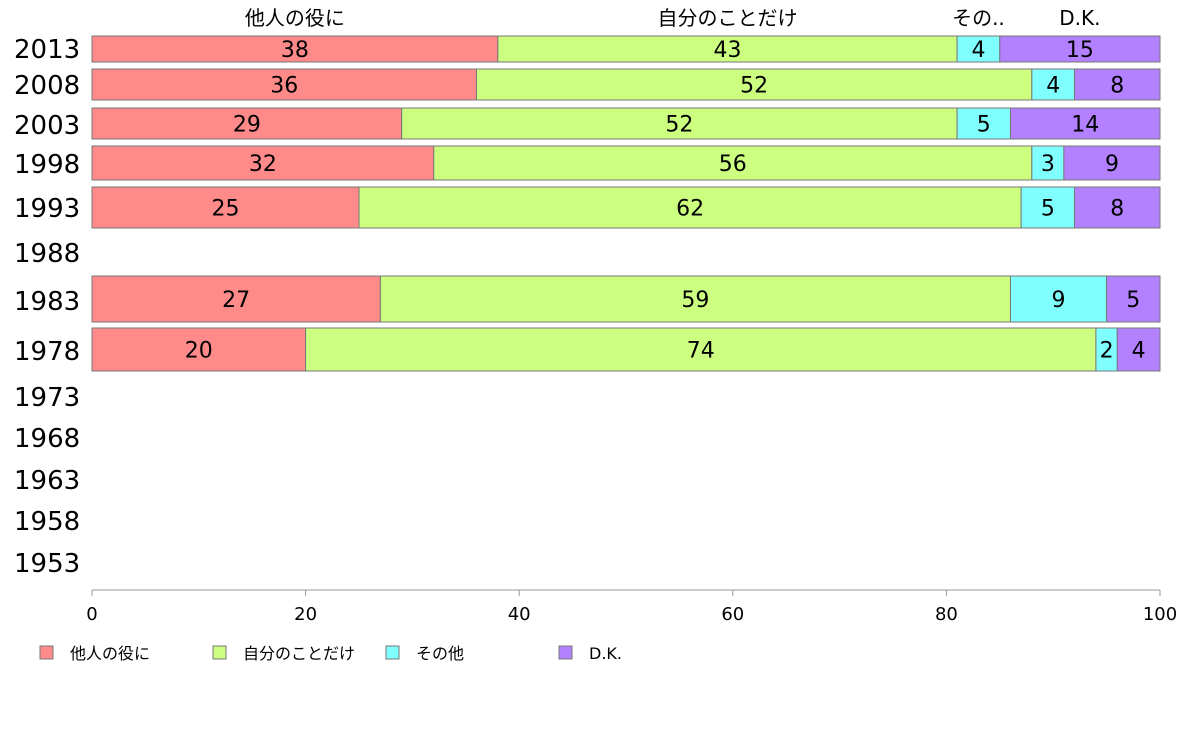  What do you see at coordinates (91, 614) in the screenshot?
I see `x-tick-label: 0` at bounding box center [91, 614].